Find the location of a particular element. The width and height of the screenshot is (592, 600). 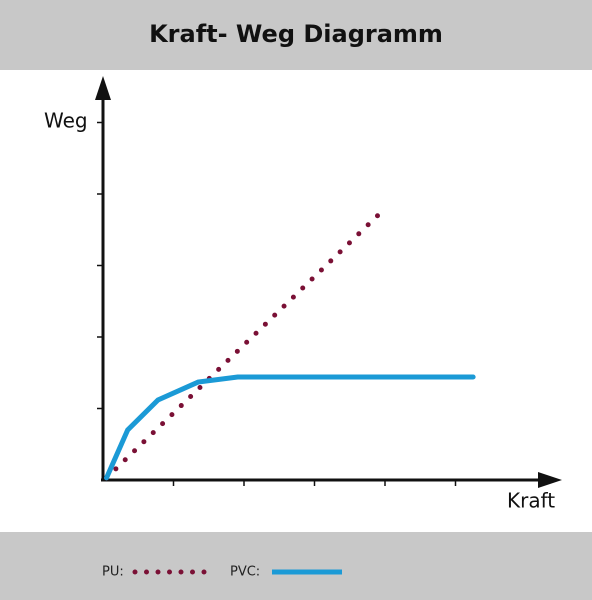

x-axis-label: Kraft is located at coordinates (531, 501).